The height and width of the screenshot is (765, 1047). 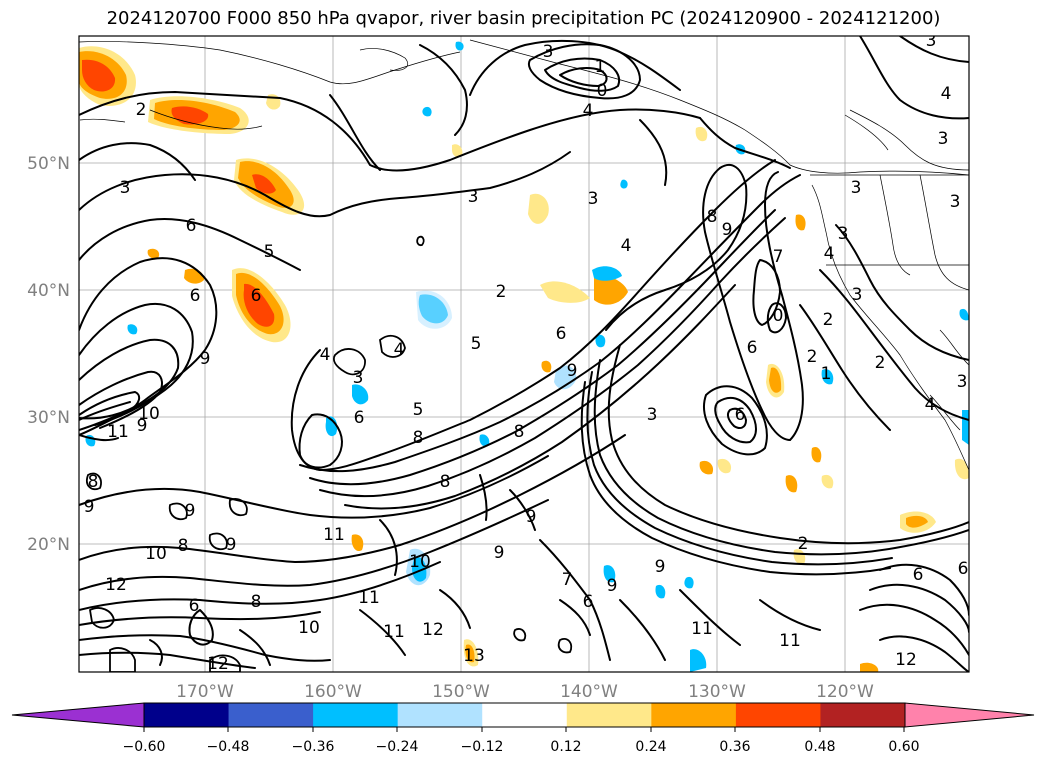 I want to click on colorbar-extend-min, so click(x=78, y=715).